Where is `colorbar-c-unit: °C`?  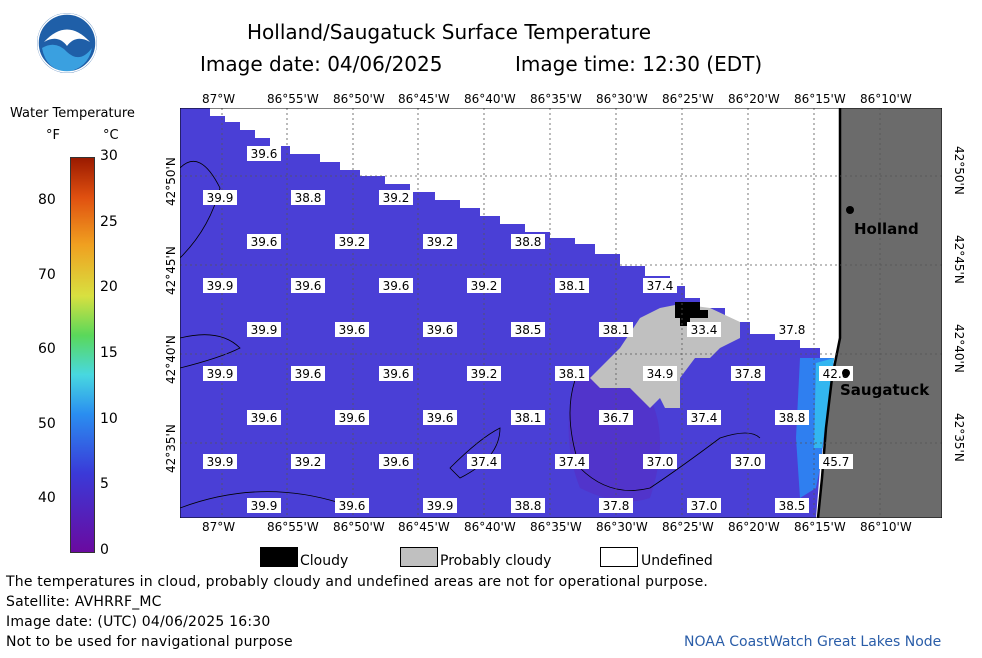 colorbar-c-unit: °C is located at coordinates (111, 135).